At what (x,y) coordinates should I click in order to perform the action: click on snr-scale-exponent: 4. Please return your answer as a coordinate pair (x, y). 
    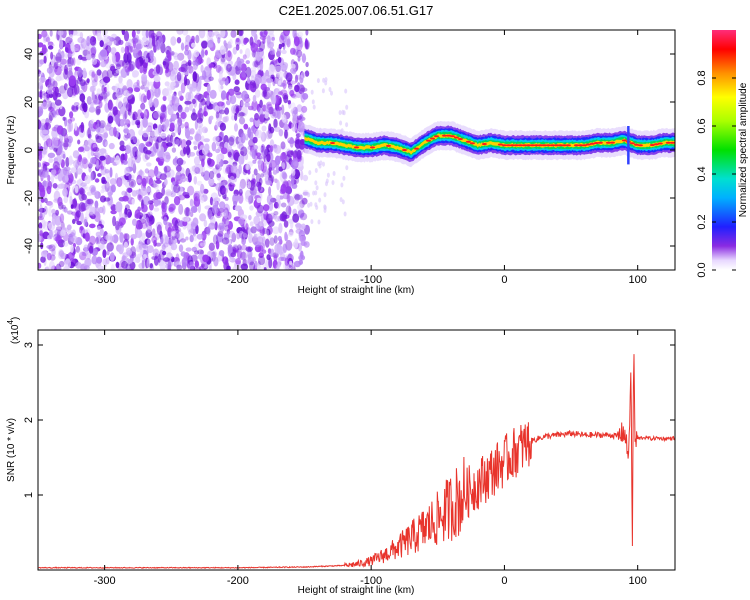
    Looking at the image, I should click on (10, 322).